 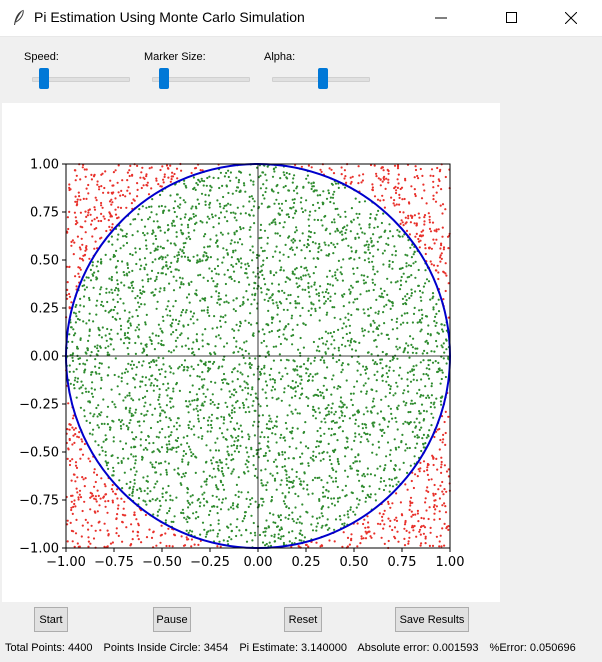 What do you see at coordinates (303, 619) in the screenshot?
I see `reset-button: Reset` at bounding box center [303, 619].